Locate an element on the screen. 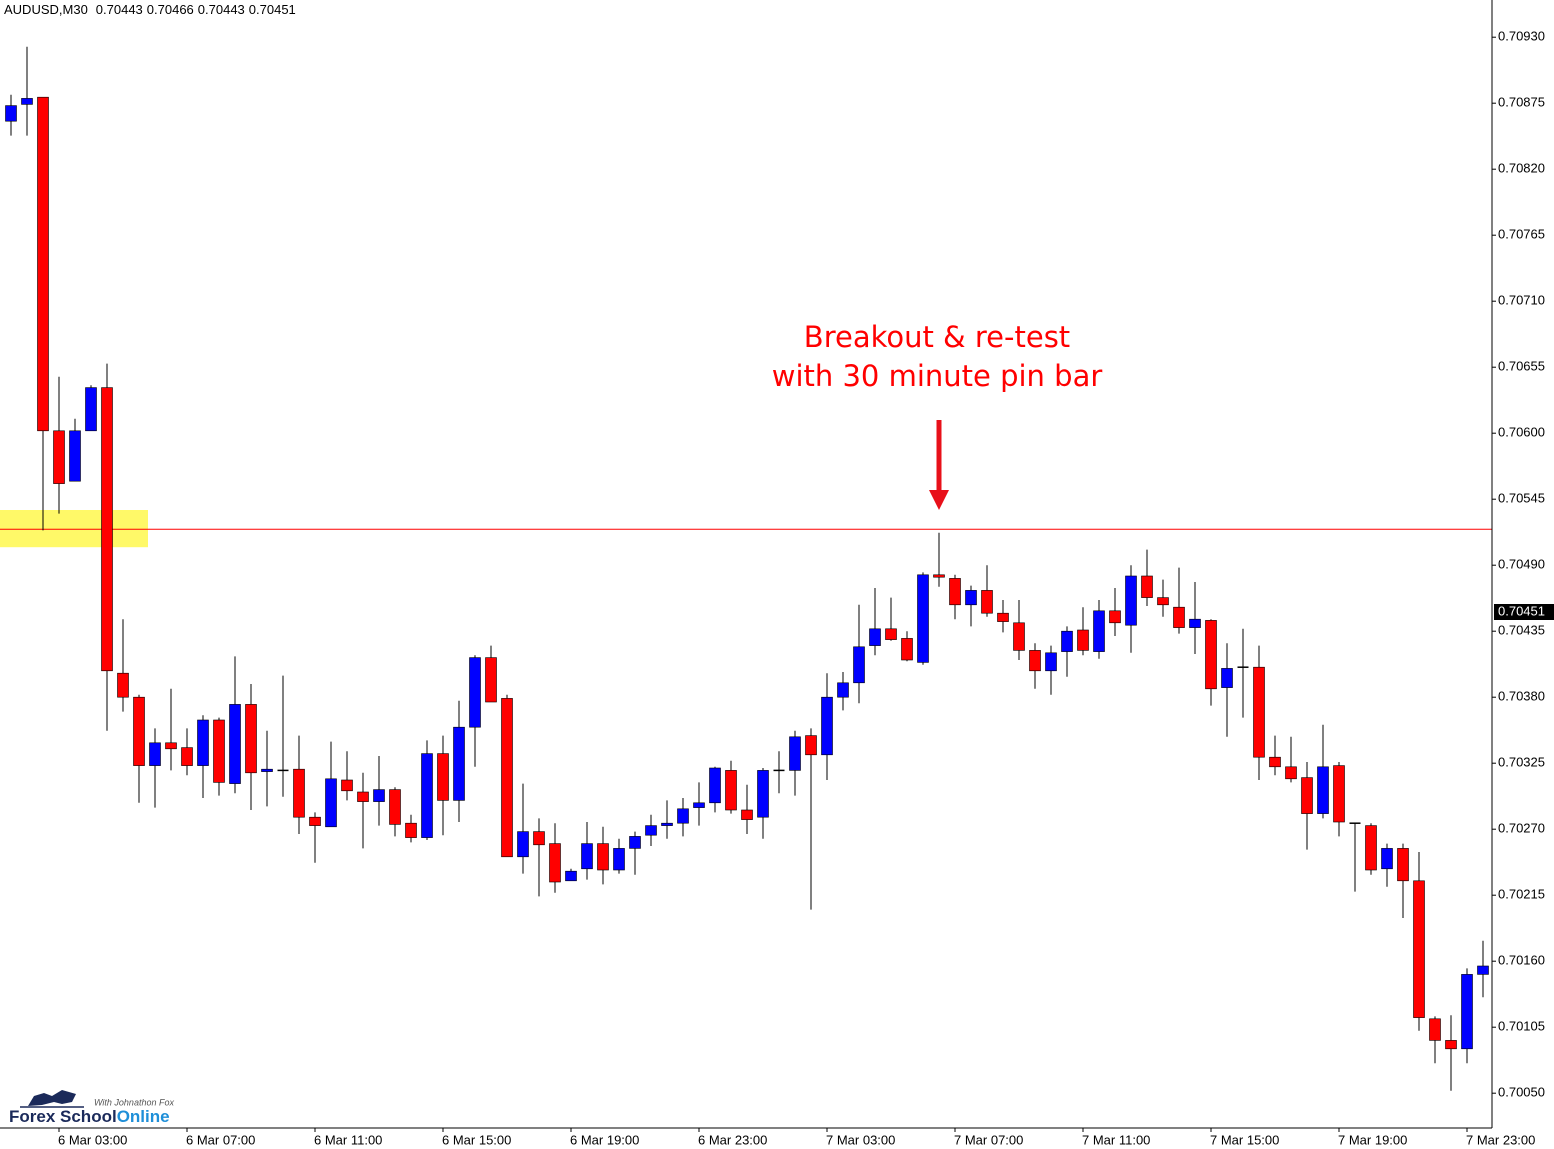  logo-name-accent: Online is located at coordinates (143, 1116).